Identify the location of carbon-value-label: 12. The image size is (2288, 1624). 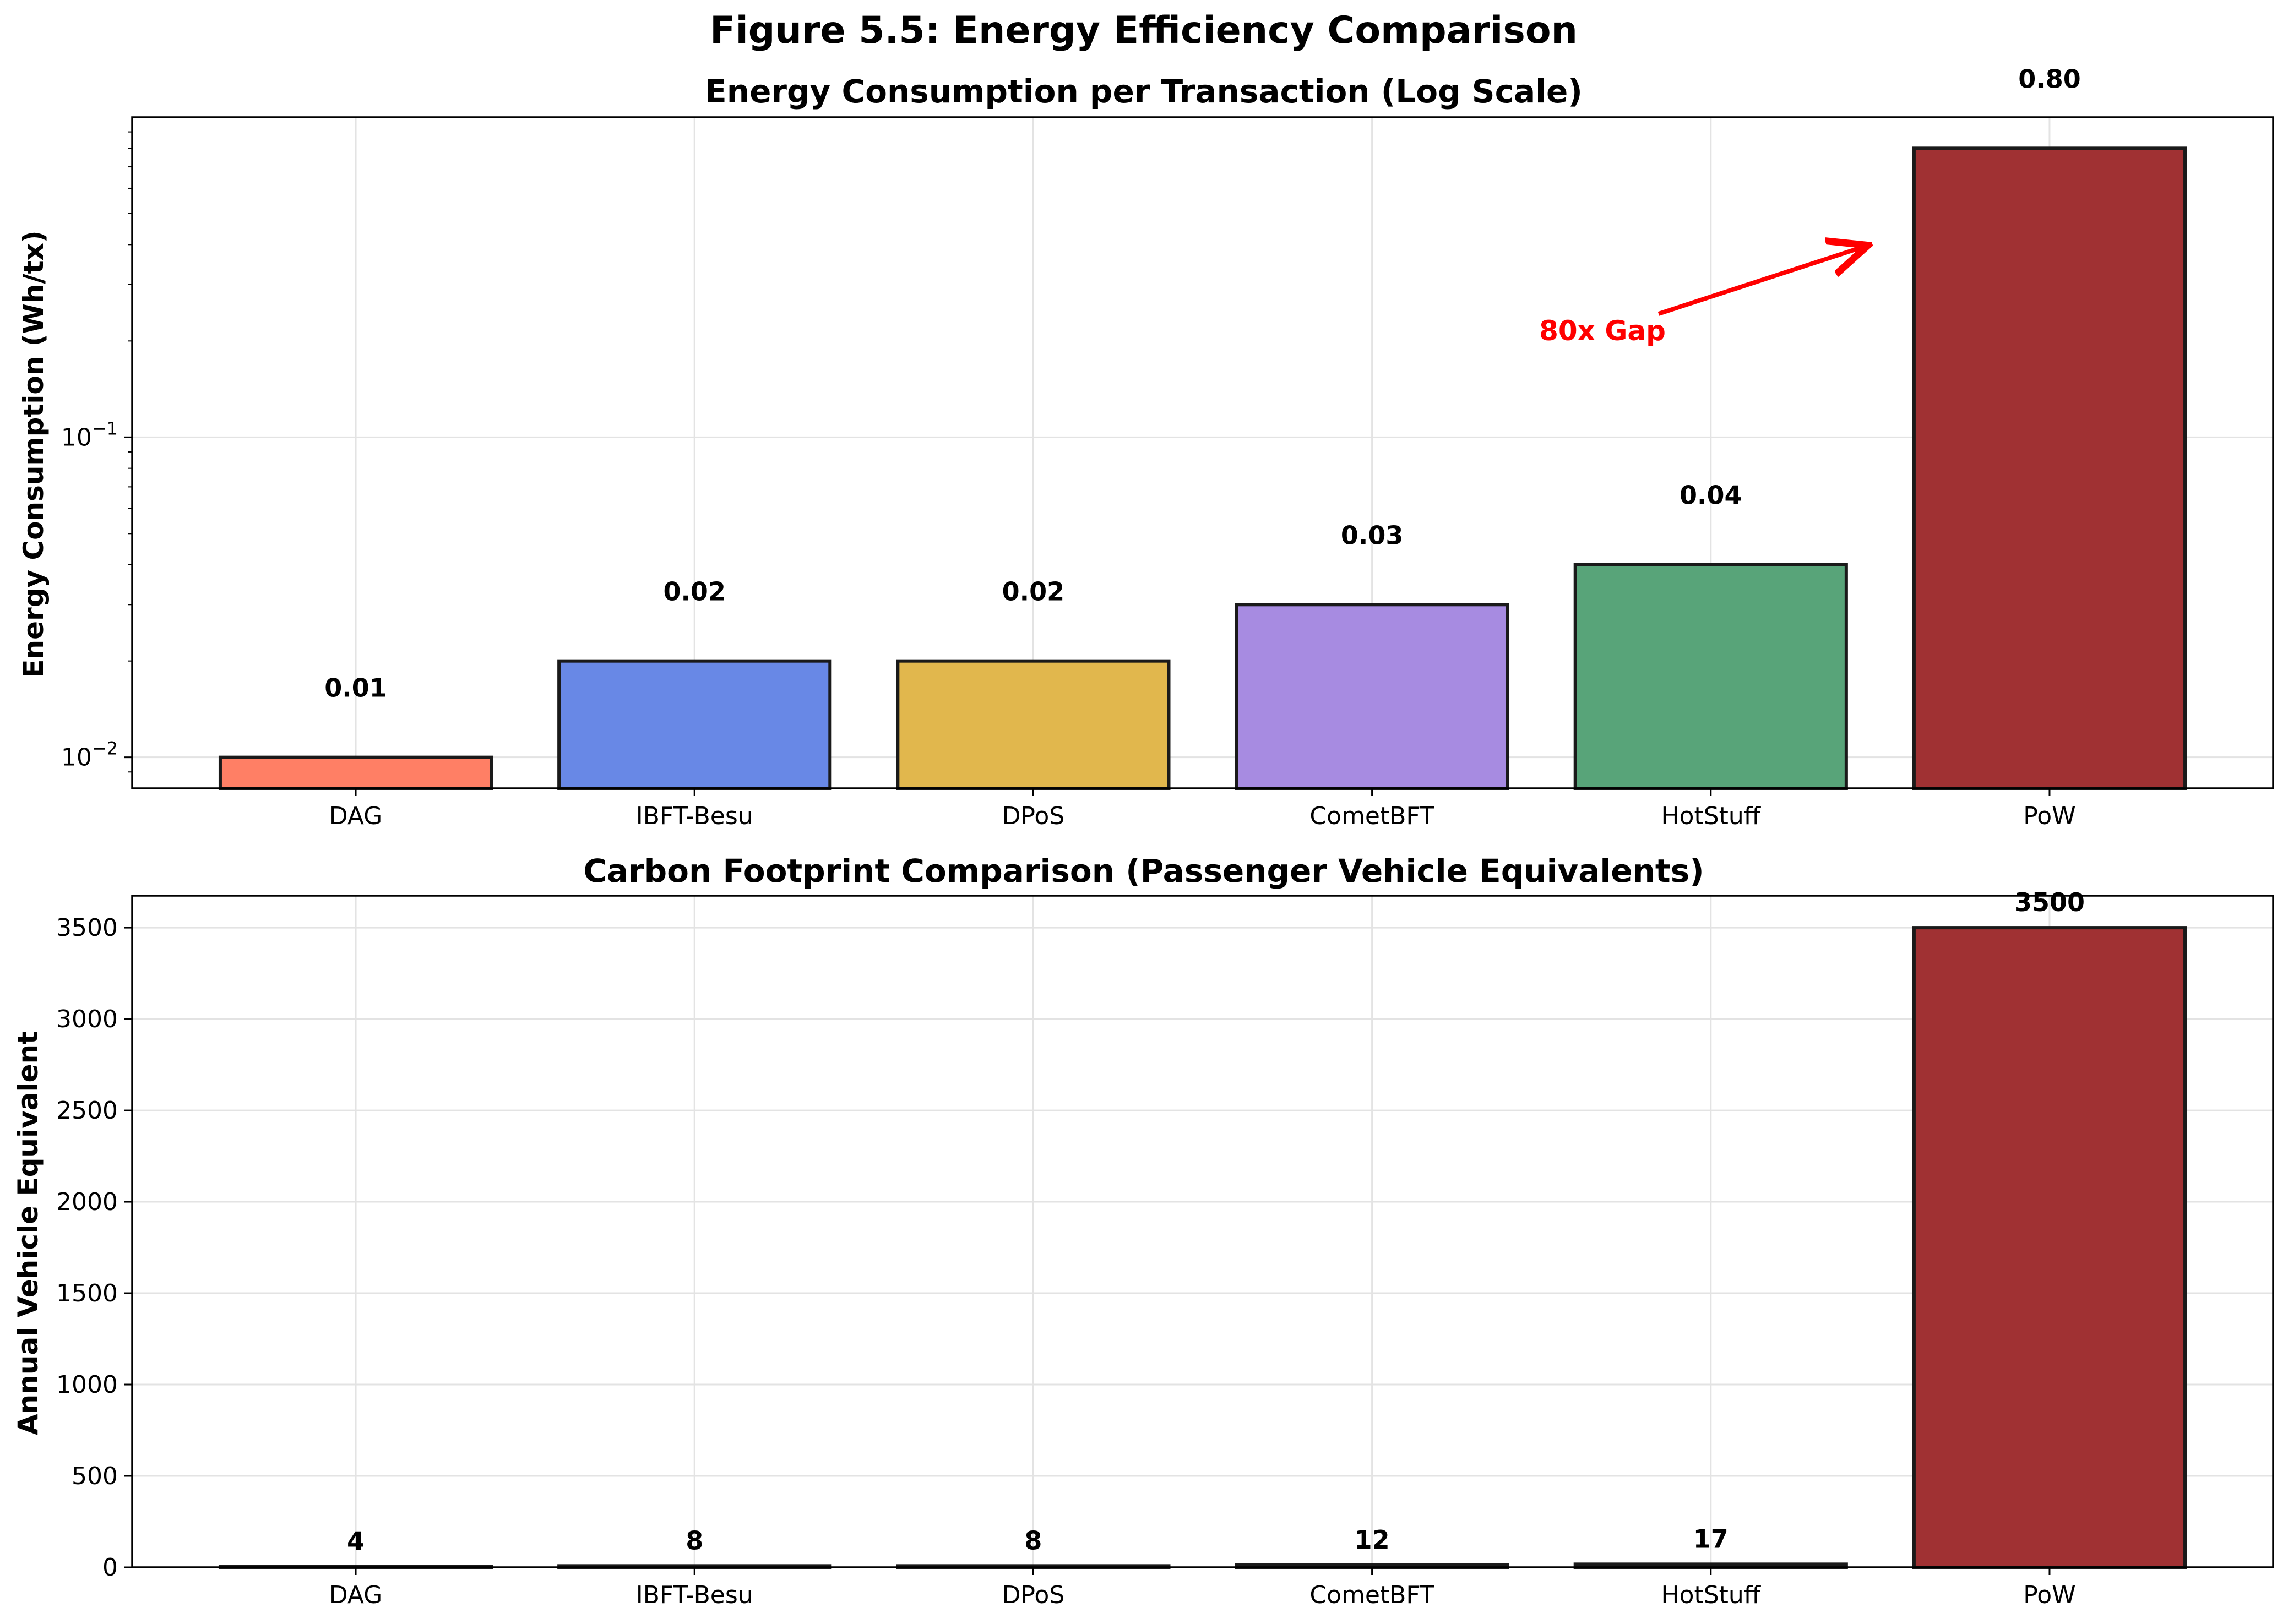
(1372, 1540).